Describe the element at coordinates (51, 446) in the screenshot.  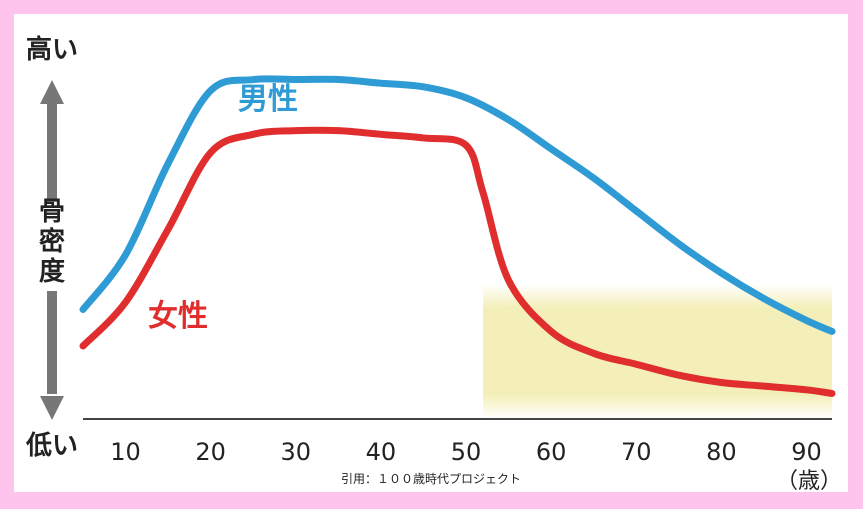
I see `y-low-label: 低い` at that location.